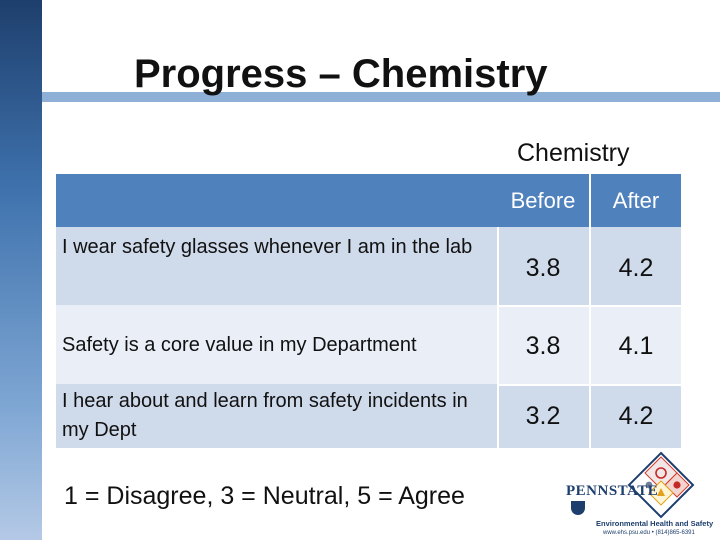 Image resolution: width=720 pixels, height=540 pixels. Describe the element at coordinates (649, 533) in the screenshot. I see `logo-contact-text: www.ehs.psu.edu • (814)865-6391` at that location.